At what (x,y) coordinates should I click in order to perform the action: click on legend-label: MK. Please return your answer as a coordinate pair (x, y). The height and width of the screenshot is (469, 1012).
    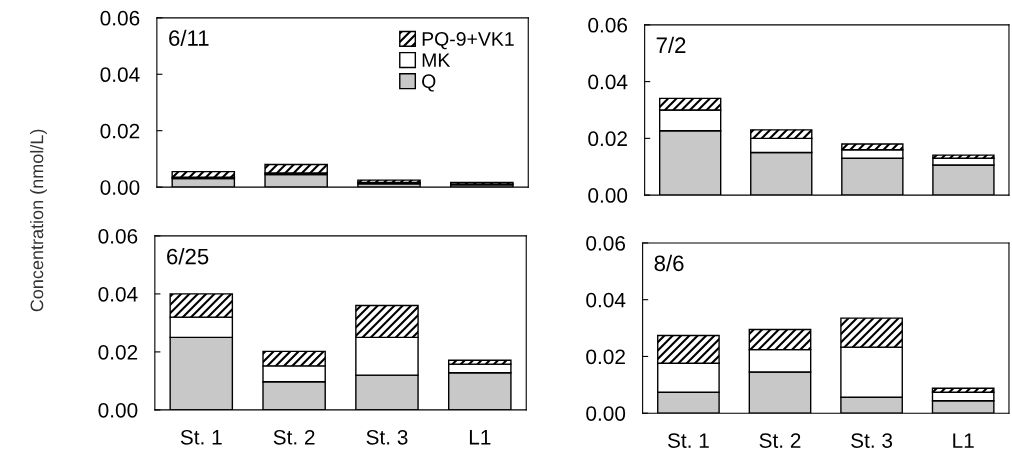
    Looking at the image, I should click on (436, 60).